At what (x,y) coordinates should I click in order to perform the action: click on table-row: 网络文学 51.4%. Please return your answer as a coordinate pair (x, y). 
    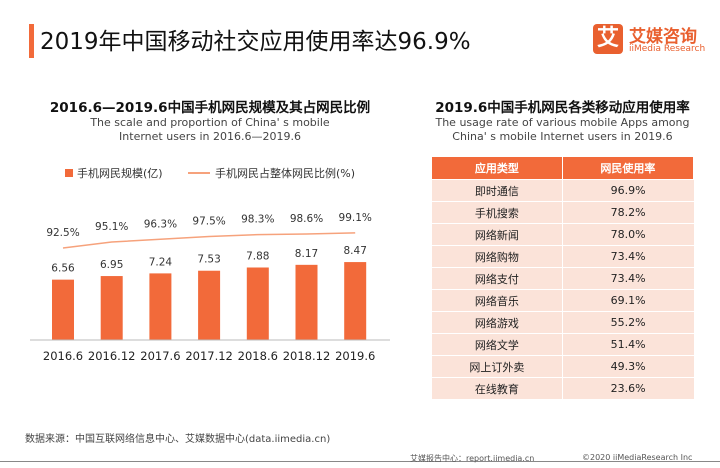
    Looking at the image, I should click on (563, 344).